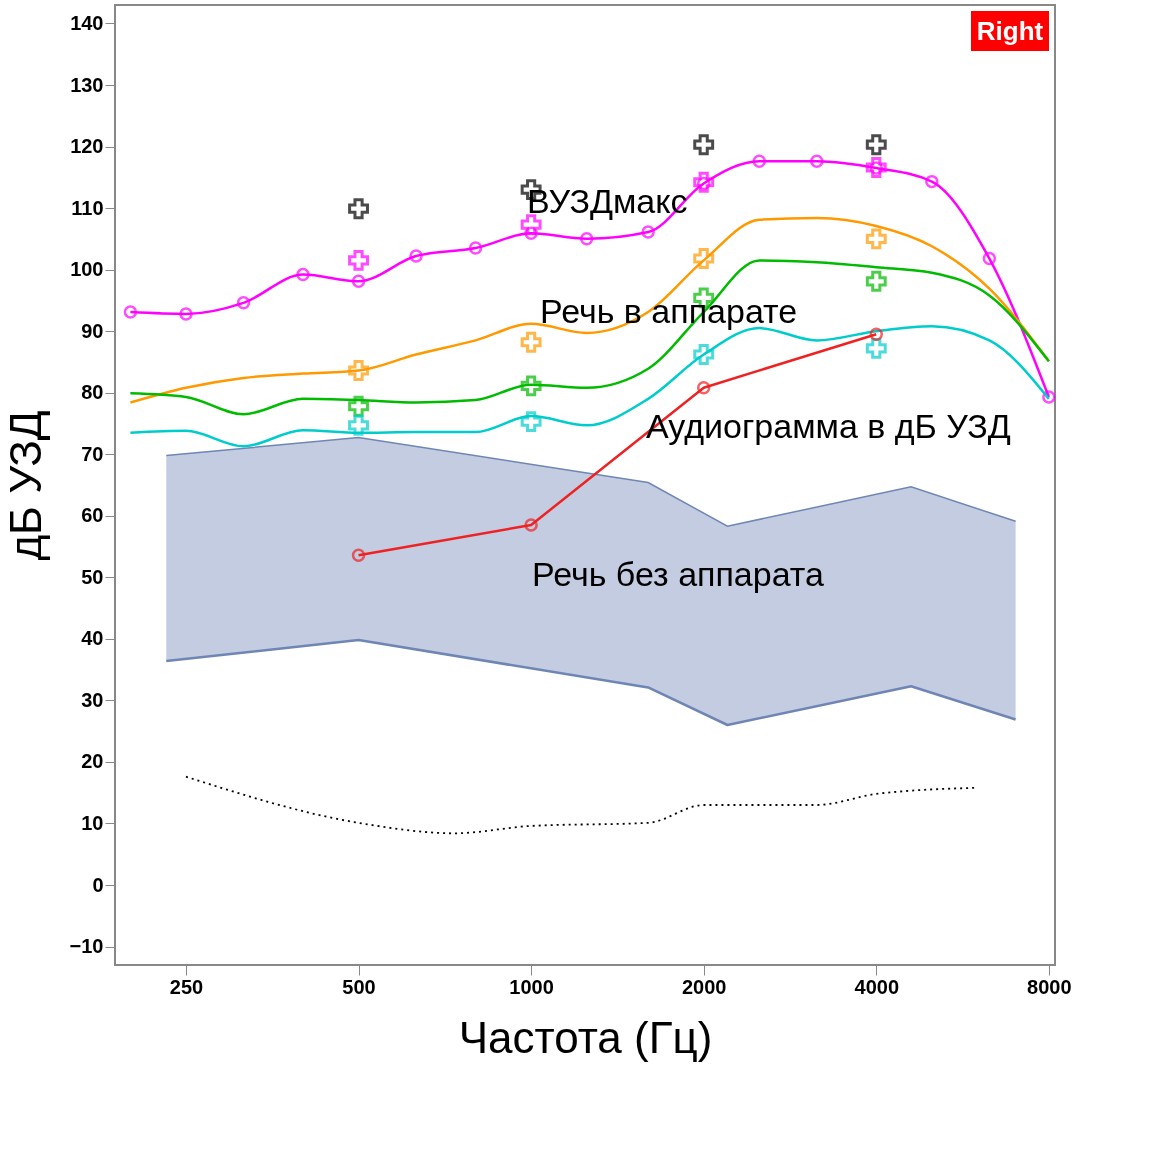 This screenshot has width=1162, height=1168. What do you see at coordinates (25, 485) in the screenshot?
I see `y-axis-title: дБ УЗД` at bounding box center [25, 485].